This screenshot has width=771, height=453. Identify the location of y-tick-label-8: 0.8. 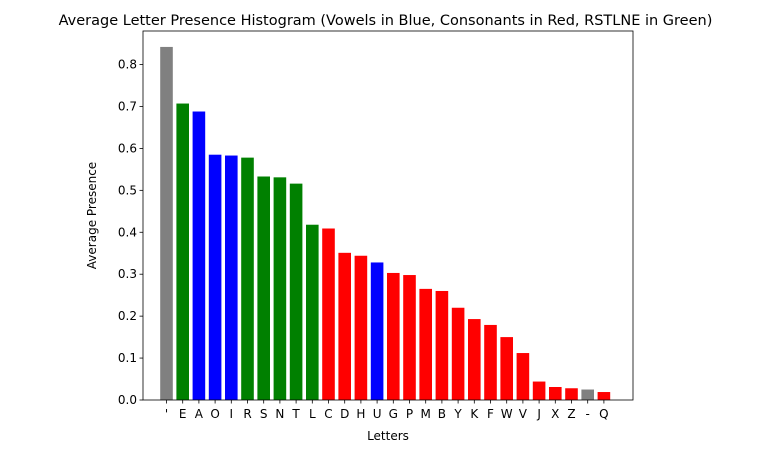
(127, 65).